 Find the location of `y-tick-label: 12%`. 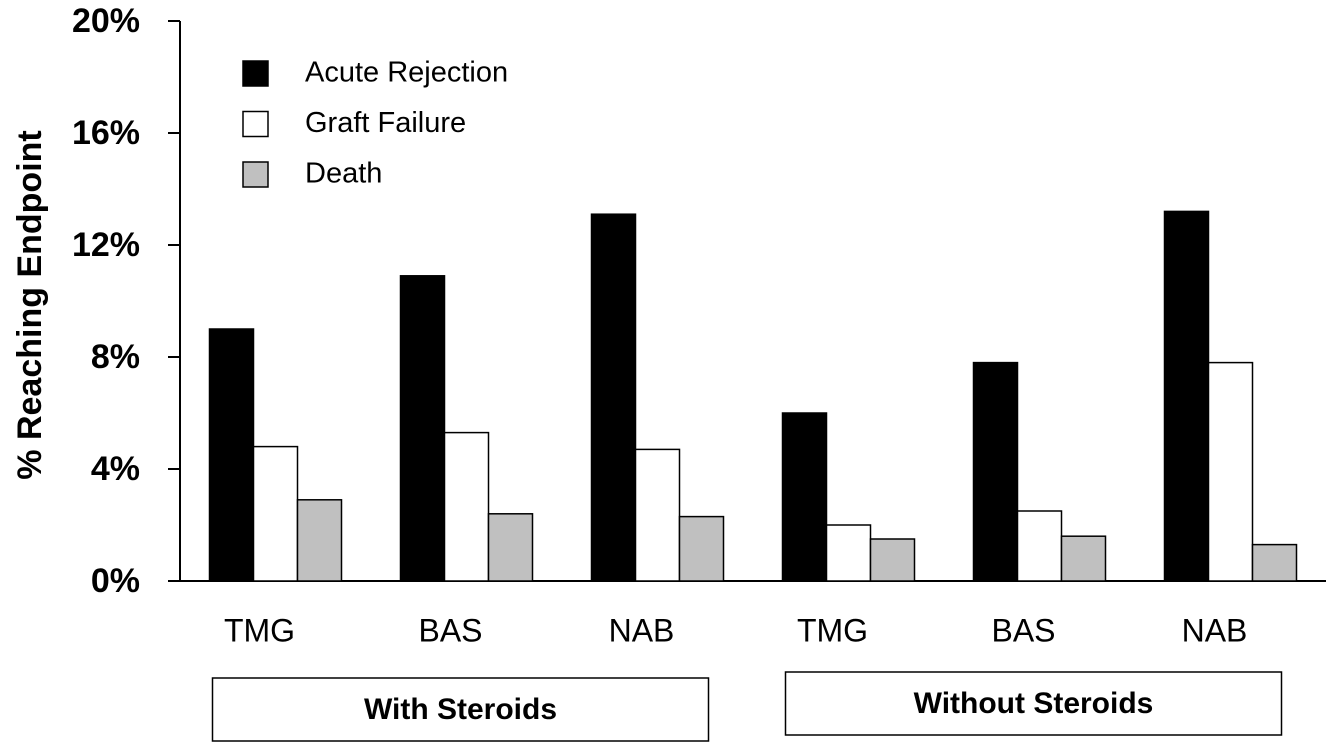

y-tick-label: 12% is located at coordinates (106, 245).